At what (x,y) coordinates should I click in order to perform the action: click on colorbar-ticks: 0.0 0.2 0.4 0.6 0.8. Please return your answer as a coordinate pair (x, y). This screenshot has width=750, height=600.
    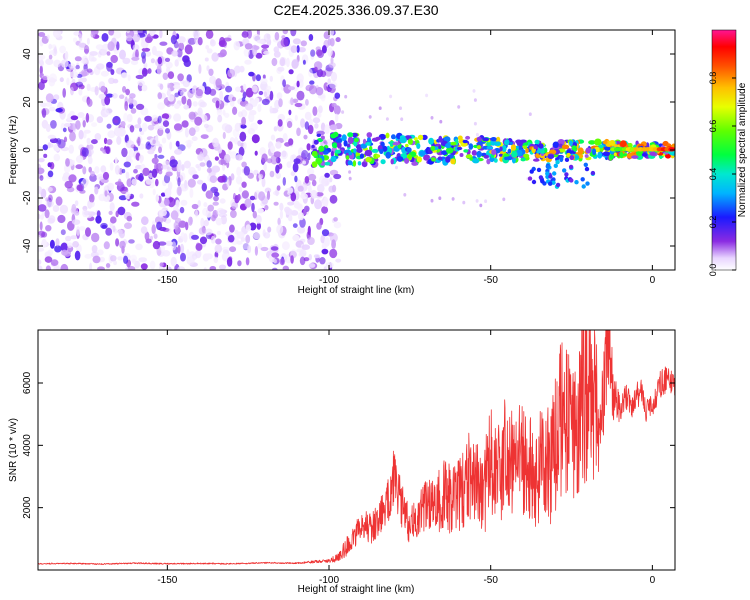
    Looking at the image, I should click on (722, 174).